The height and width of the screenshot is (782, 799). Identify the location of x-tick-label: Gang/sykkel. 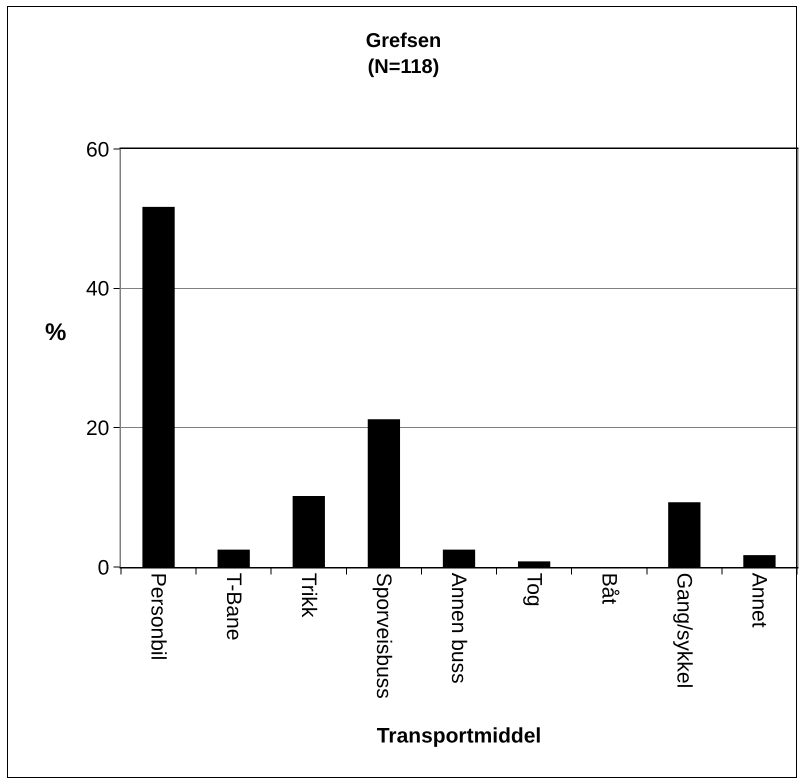
(684, 630).